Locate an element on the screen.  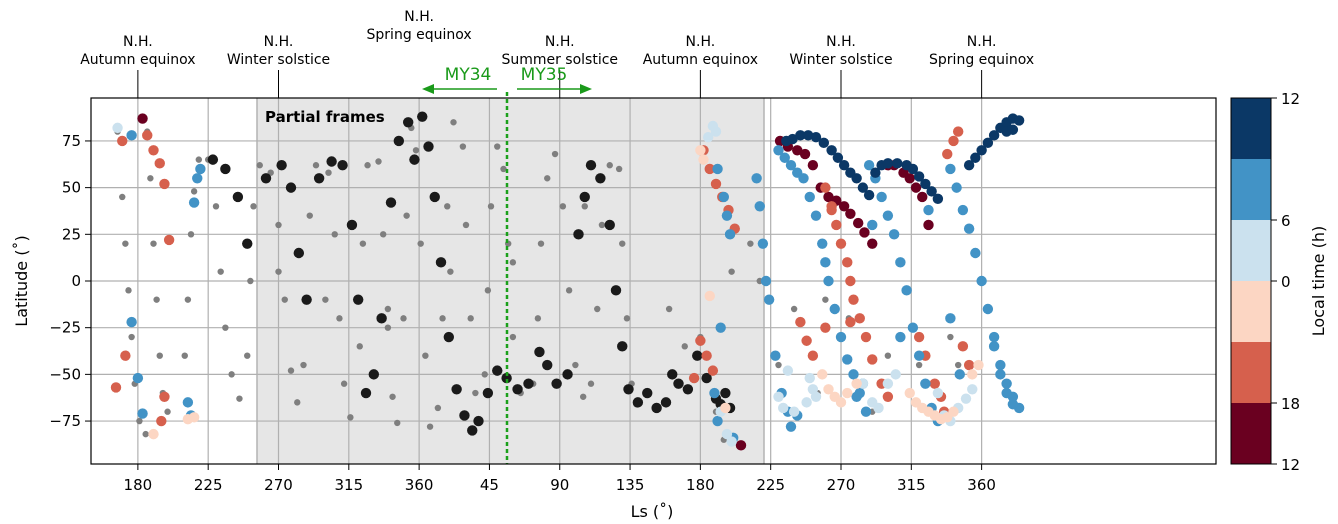
y-axis-label: Latitude (˚) is located at coordinates (21, 280).